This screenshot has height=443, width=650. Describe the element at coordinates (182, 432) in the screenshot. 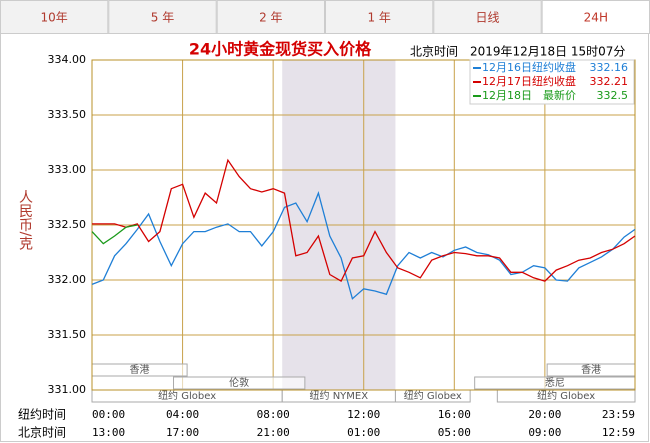

I see `x2-tick-label: 17:00` at that location.